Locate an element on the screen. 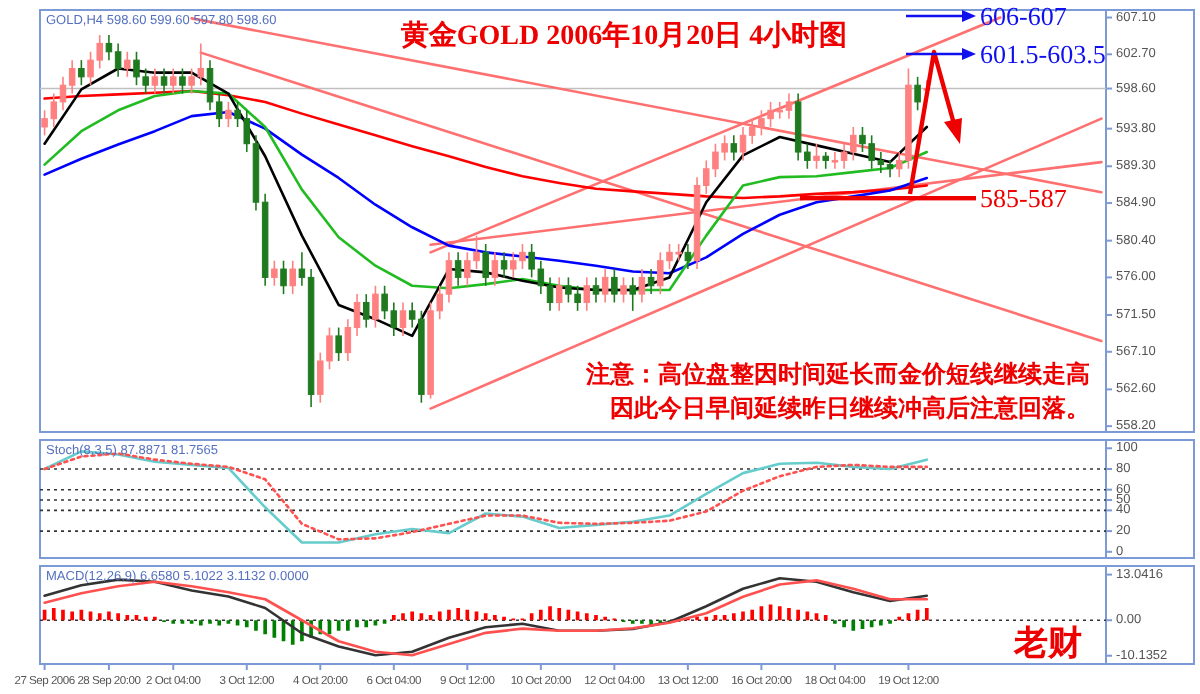 The width and height of the screenshot is (1200, 694). annotation: 因此今日早间延续昨日继续冲高后注意回落。 is located at coordinates (850, 408).